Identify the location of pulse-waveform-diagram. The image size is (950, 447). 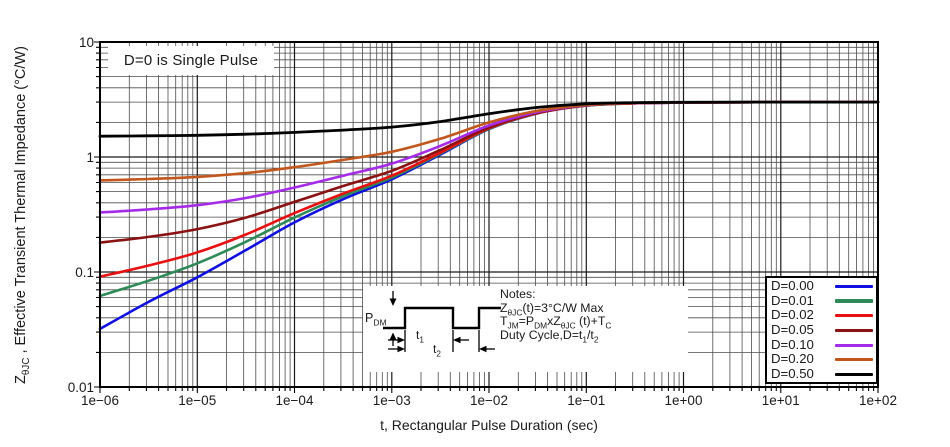
(442, 322).